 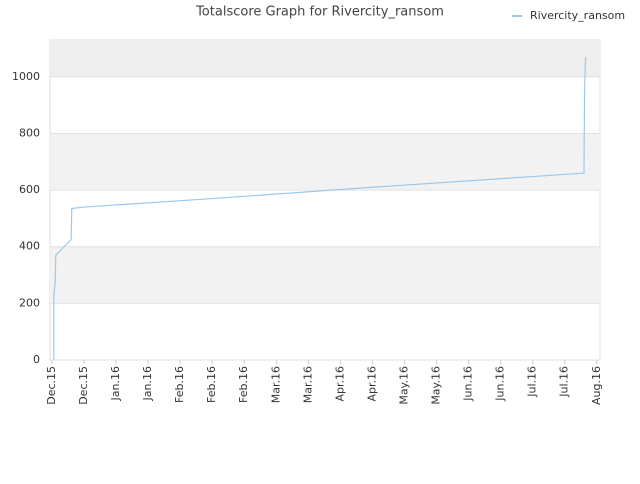 What do you see at coordinates (596, 385) in the screenshot?
I see `x-tick-label: Aug.16` at bounding box center [596, 385].